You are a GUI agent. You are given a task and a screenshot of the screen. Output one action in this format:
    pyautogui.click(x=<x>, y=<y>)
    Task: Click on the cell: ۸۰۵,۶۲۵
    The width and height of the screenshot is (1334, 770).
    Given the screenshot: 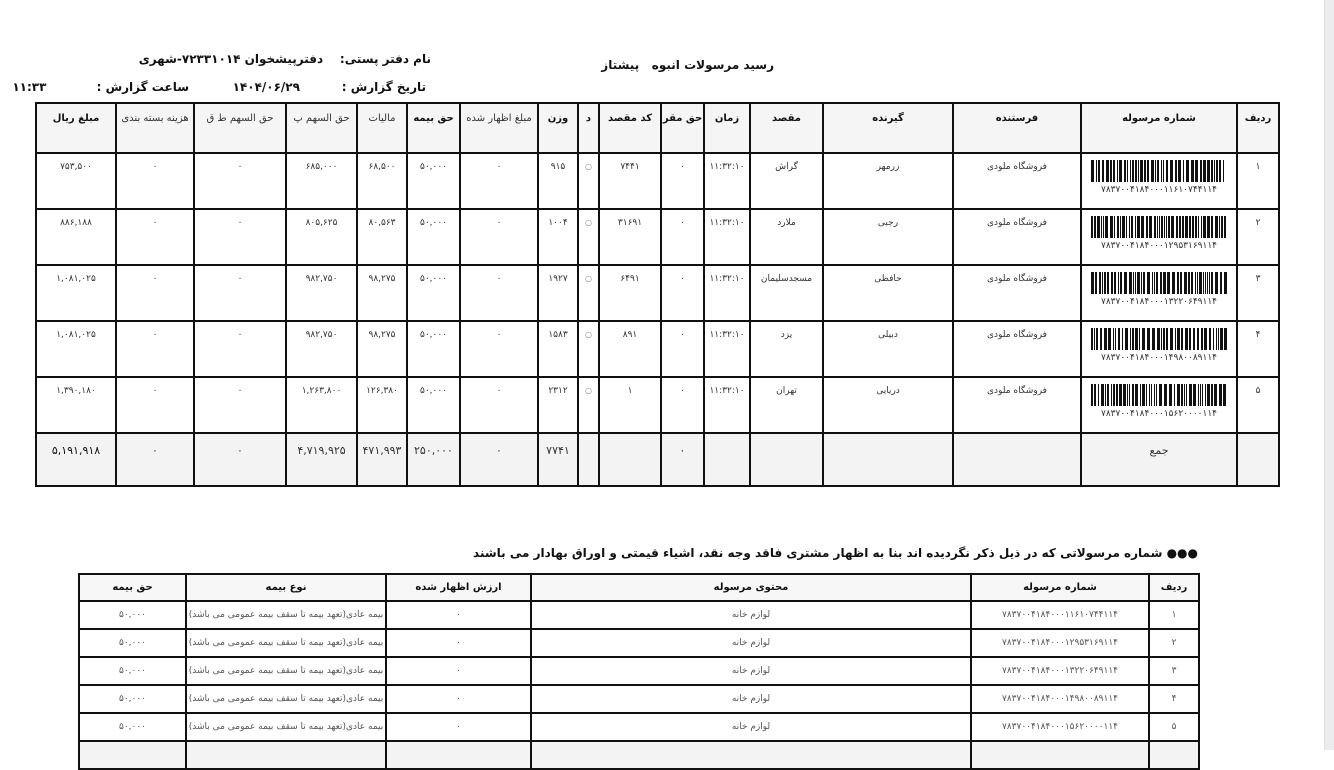 What is the action you would take?
    pyautogui.click(x=321, y=237)
    